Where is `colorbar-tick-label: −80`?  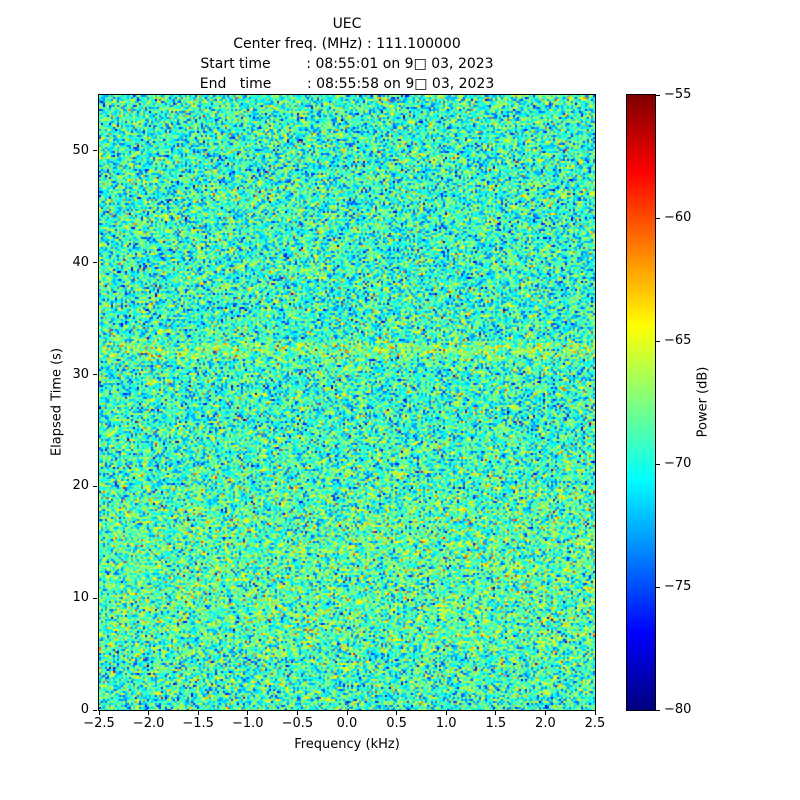
colorbar-tick-label: −80 is located at coordinates (678, 709).